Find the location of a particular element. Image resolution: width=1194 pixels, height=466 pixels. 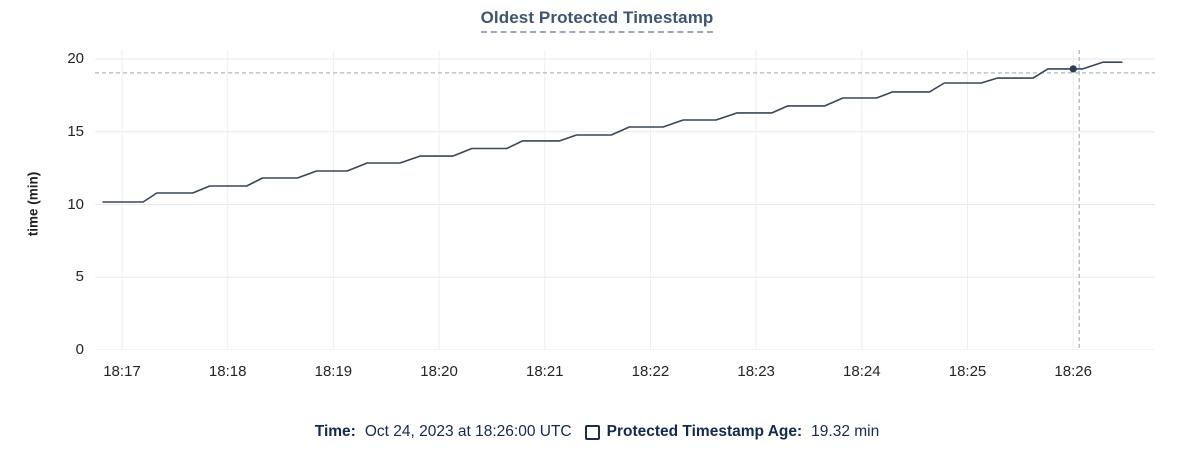

y-tick-label: 15 is located at coordinates (75, 131).